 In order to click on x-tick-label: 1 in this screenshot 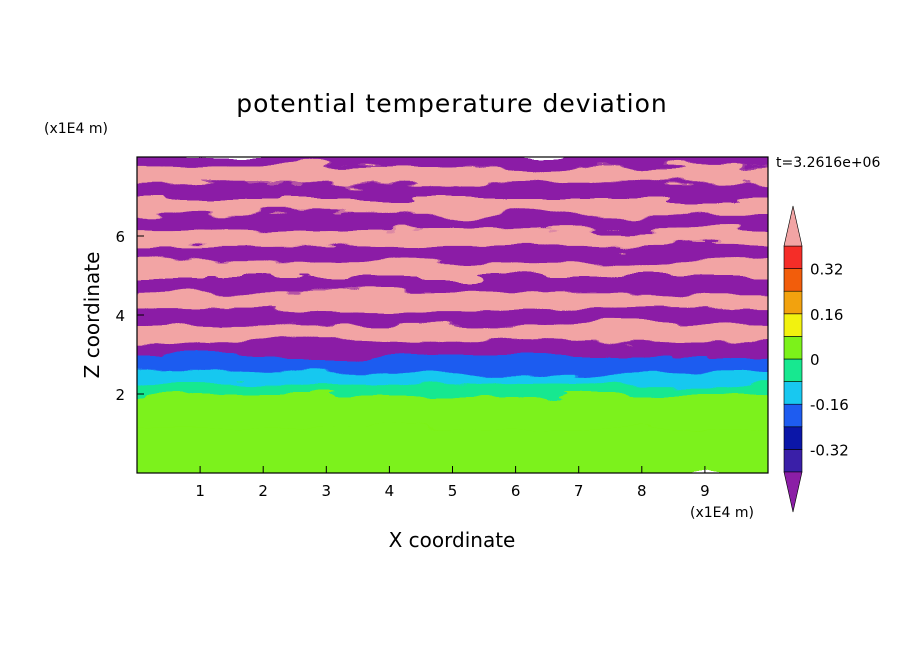, I will do `click(200, 491)`.